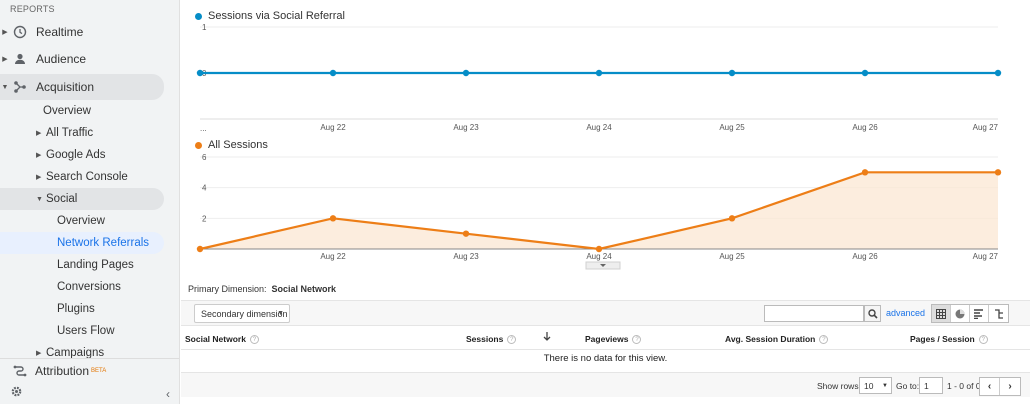 Image resolution: width=1030 pixels, height=404 pixels. I want to click on sidebar-item-attribution: Attribution BETA, so click(89, 370).